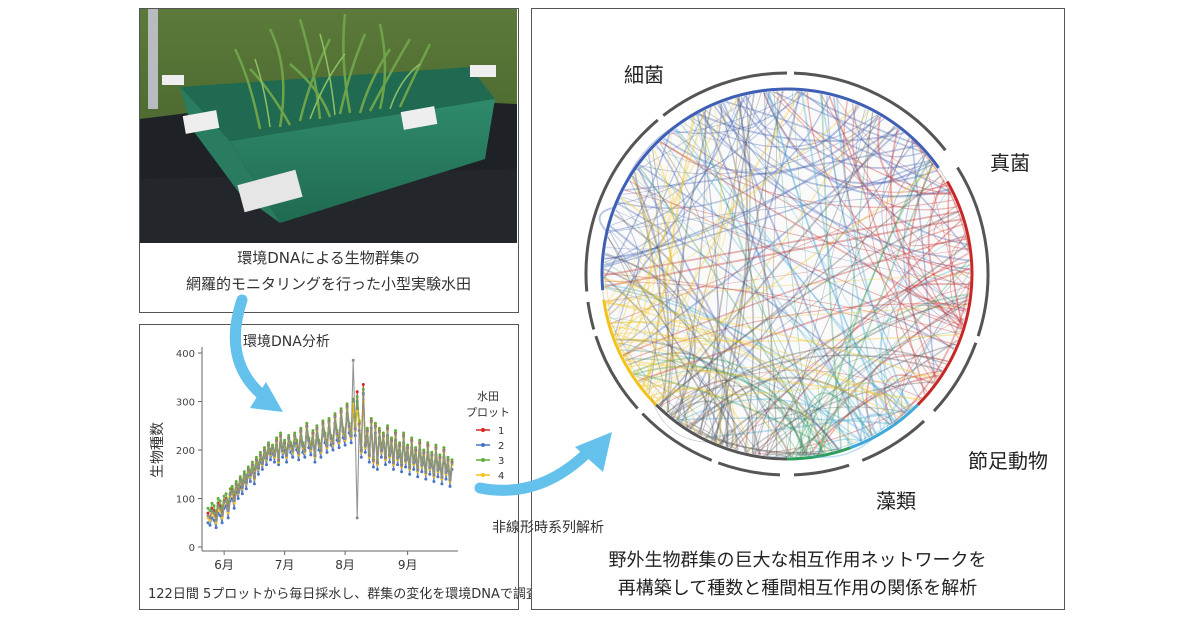 This screenshot has width=1200, height=630. Describe the element at coordinates (408, 565) in the screenshot. I see `x-tick-label-3: 9月` at that location.